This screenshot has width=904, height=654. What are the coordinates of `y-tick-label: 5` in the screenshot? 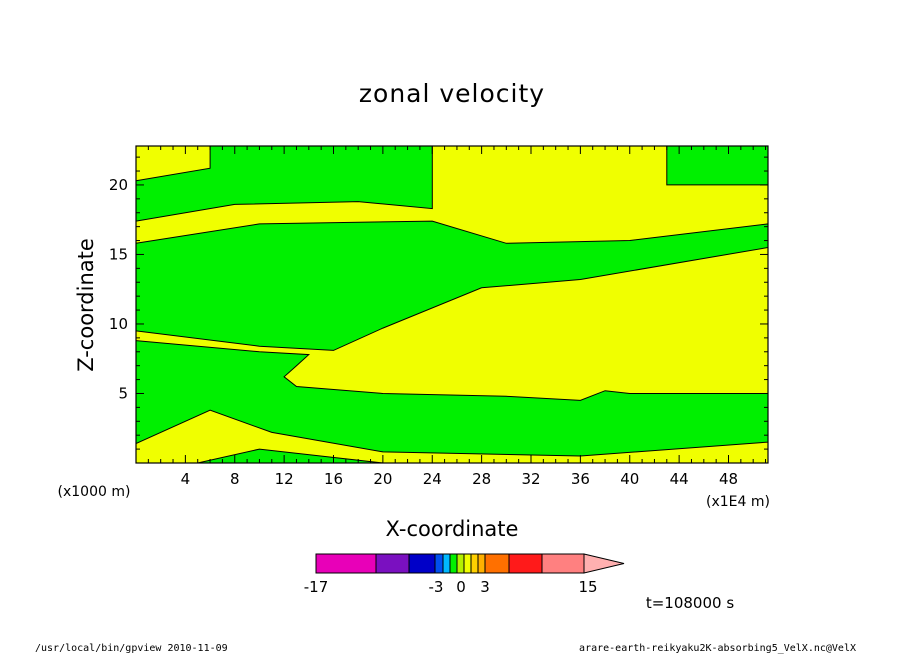 It's located at (123, 393).